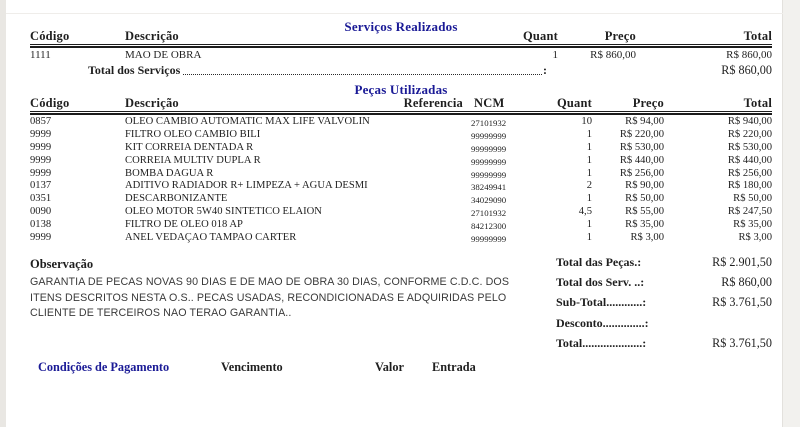 The height and width of the screenshot is (427, 800). Describe the element at coordinates (749, 212) in the screenshot. I see `part-total-cell: R$ 247,50` at that location.